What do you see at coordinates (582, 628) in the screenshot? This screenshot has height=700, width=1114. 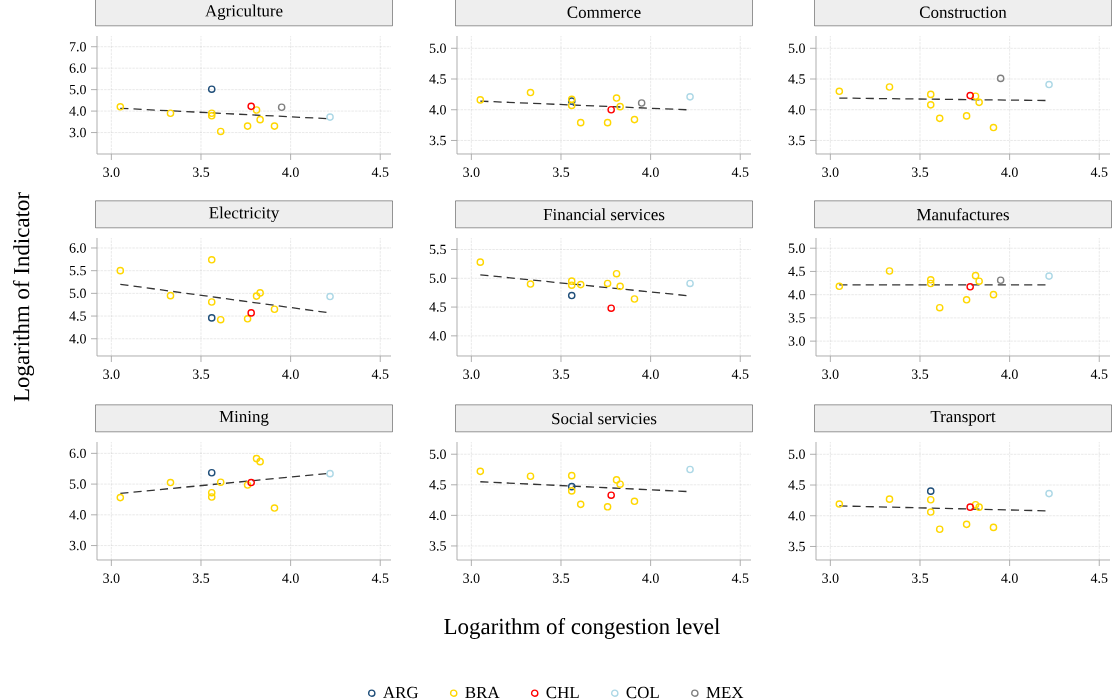 I see `x-axis-title: Logarithm of congestion level` at bounding box center [582, 628].